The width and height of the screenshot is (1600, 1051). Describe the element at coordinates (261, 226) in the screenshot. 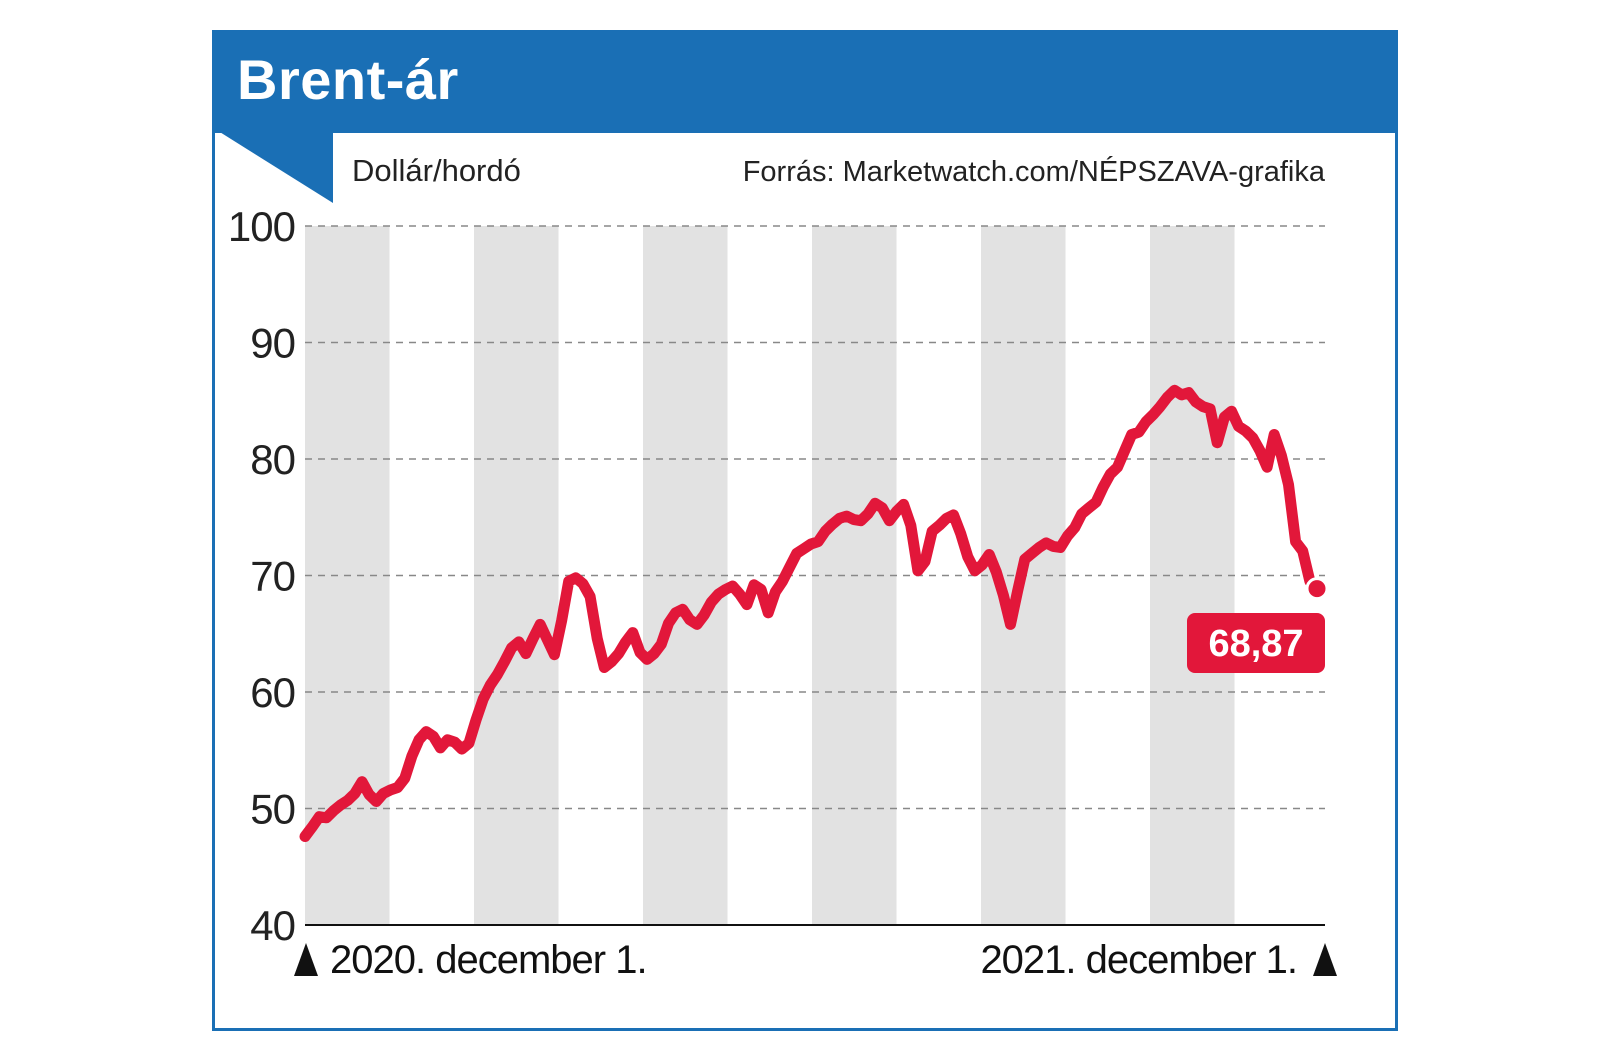

I see `y-tick-label: 100` at that location.